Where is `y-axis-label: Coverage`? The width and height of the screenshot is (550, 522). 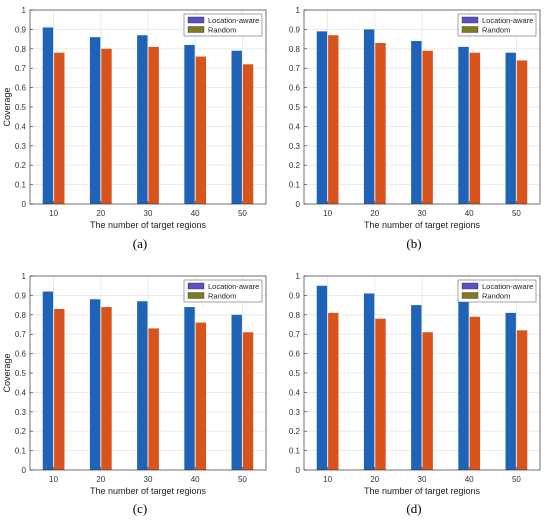 y-axis-label: Coverage is located at coordinates (7, 106).